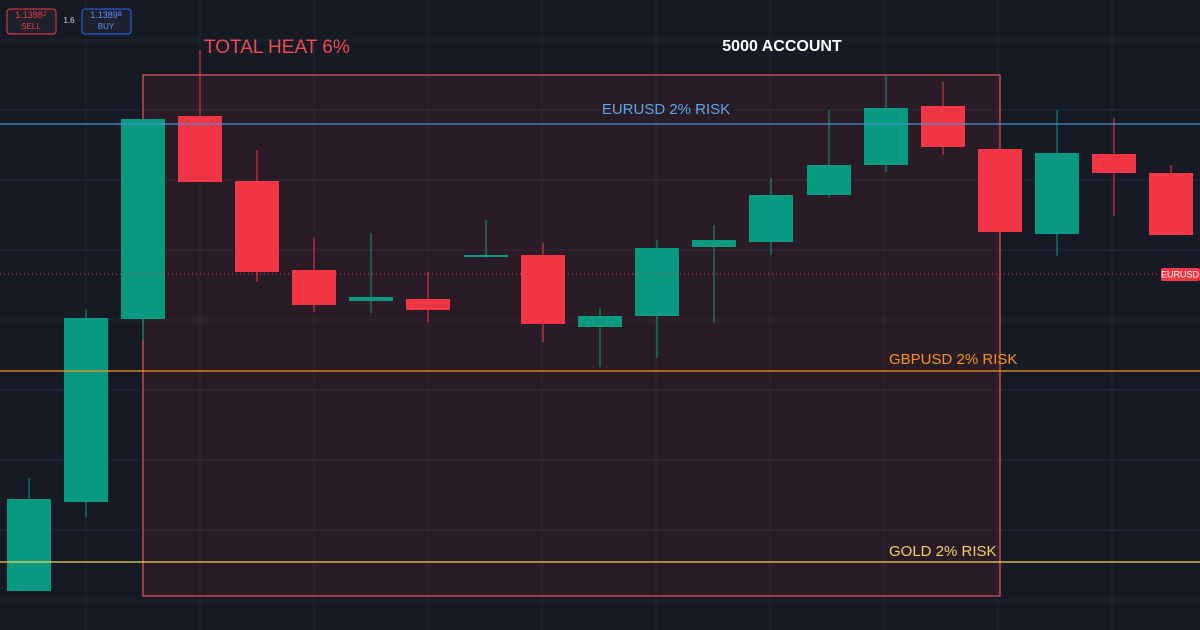  What do you see at coordinates (953, 359) in the screenshot?
I see `gbpusd-risk-label: GBPUSD 2% RISK` at bounding box center [953, 359].